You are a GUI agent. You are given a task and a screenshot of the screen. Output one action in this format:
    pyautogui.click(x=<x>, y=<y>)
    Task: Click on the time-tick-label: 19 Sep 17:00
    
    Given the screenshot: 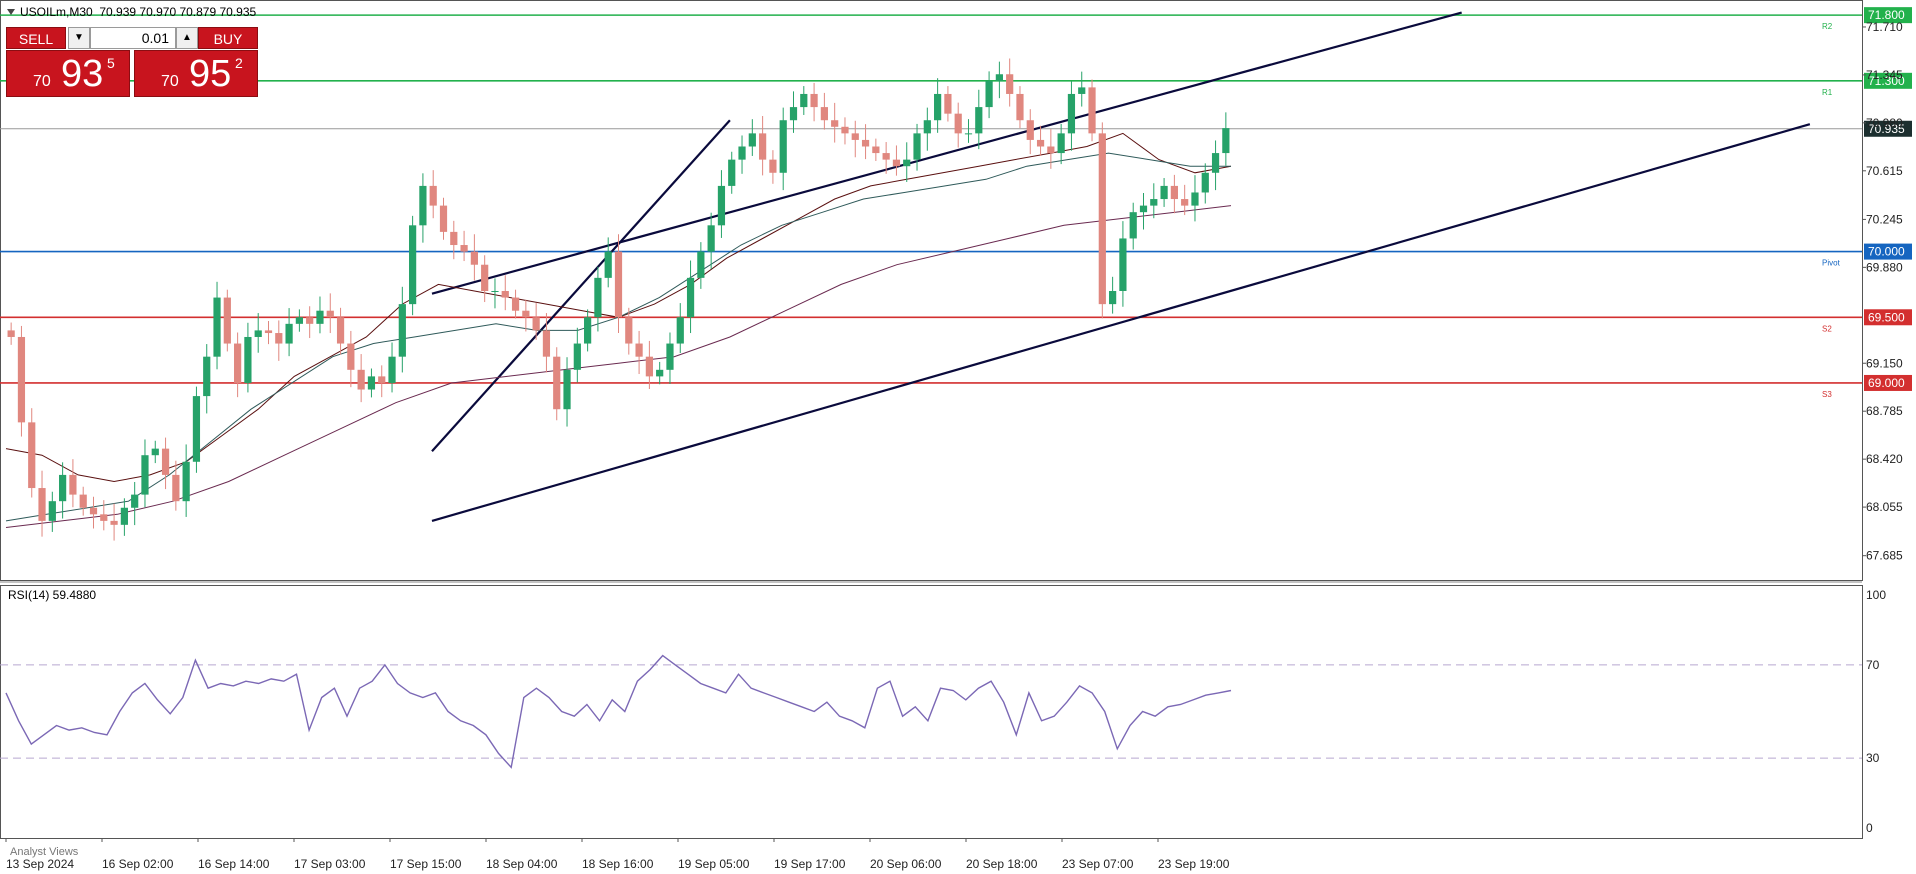 What is the action you would take?
    pyautogui.click(x=810, y=864)
    